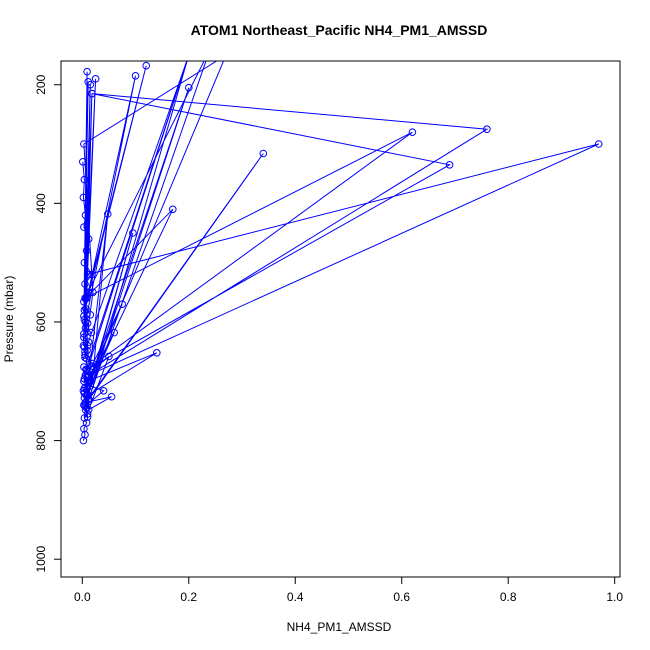 Image resolution: width=650 pixels, height=650 pixels. I want to click on x-tick-label: 1.0, so click(614, 597).